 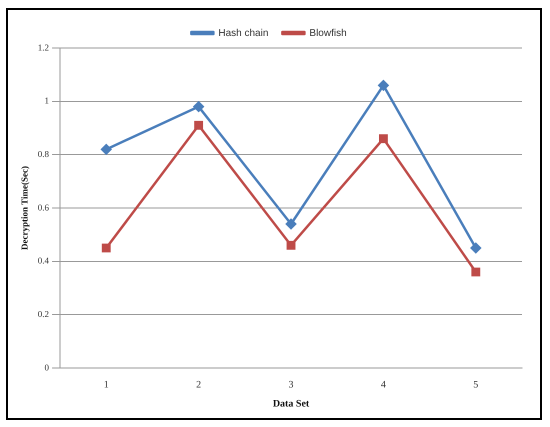 I want to click on x-tick-label: 4, so click(x=383, y=385).